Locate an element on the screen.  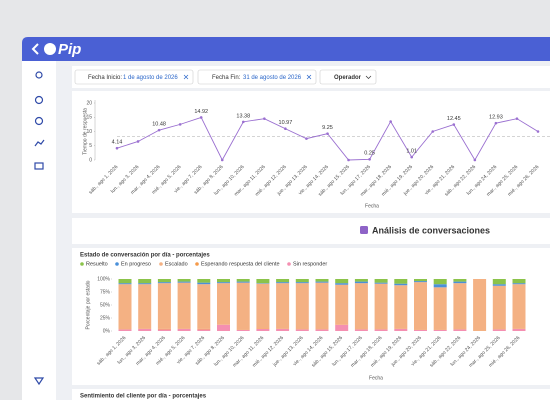
data-label: 12.93 is located at coordinates (496, 118).